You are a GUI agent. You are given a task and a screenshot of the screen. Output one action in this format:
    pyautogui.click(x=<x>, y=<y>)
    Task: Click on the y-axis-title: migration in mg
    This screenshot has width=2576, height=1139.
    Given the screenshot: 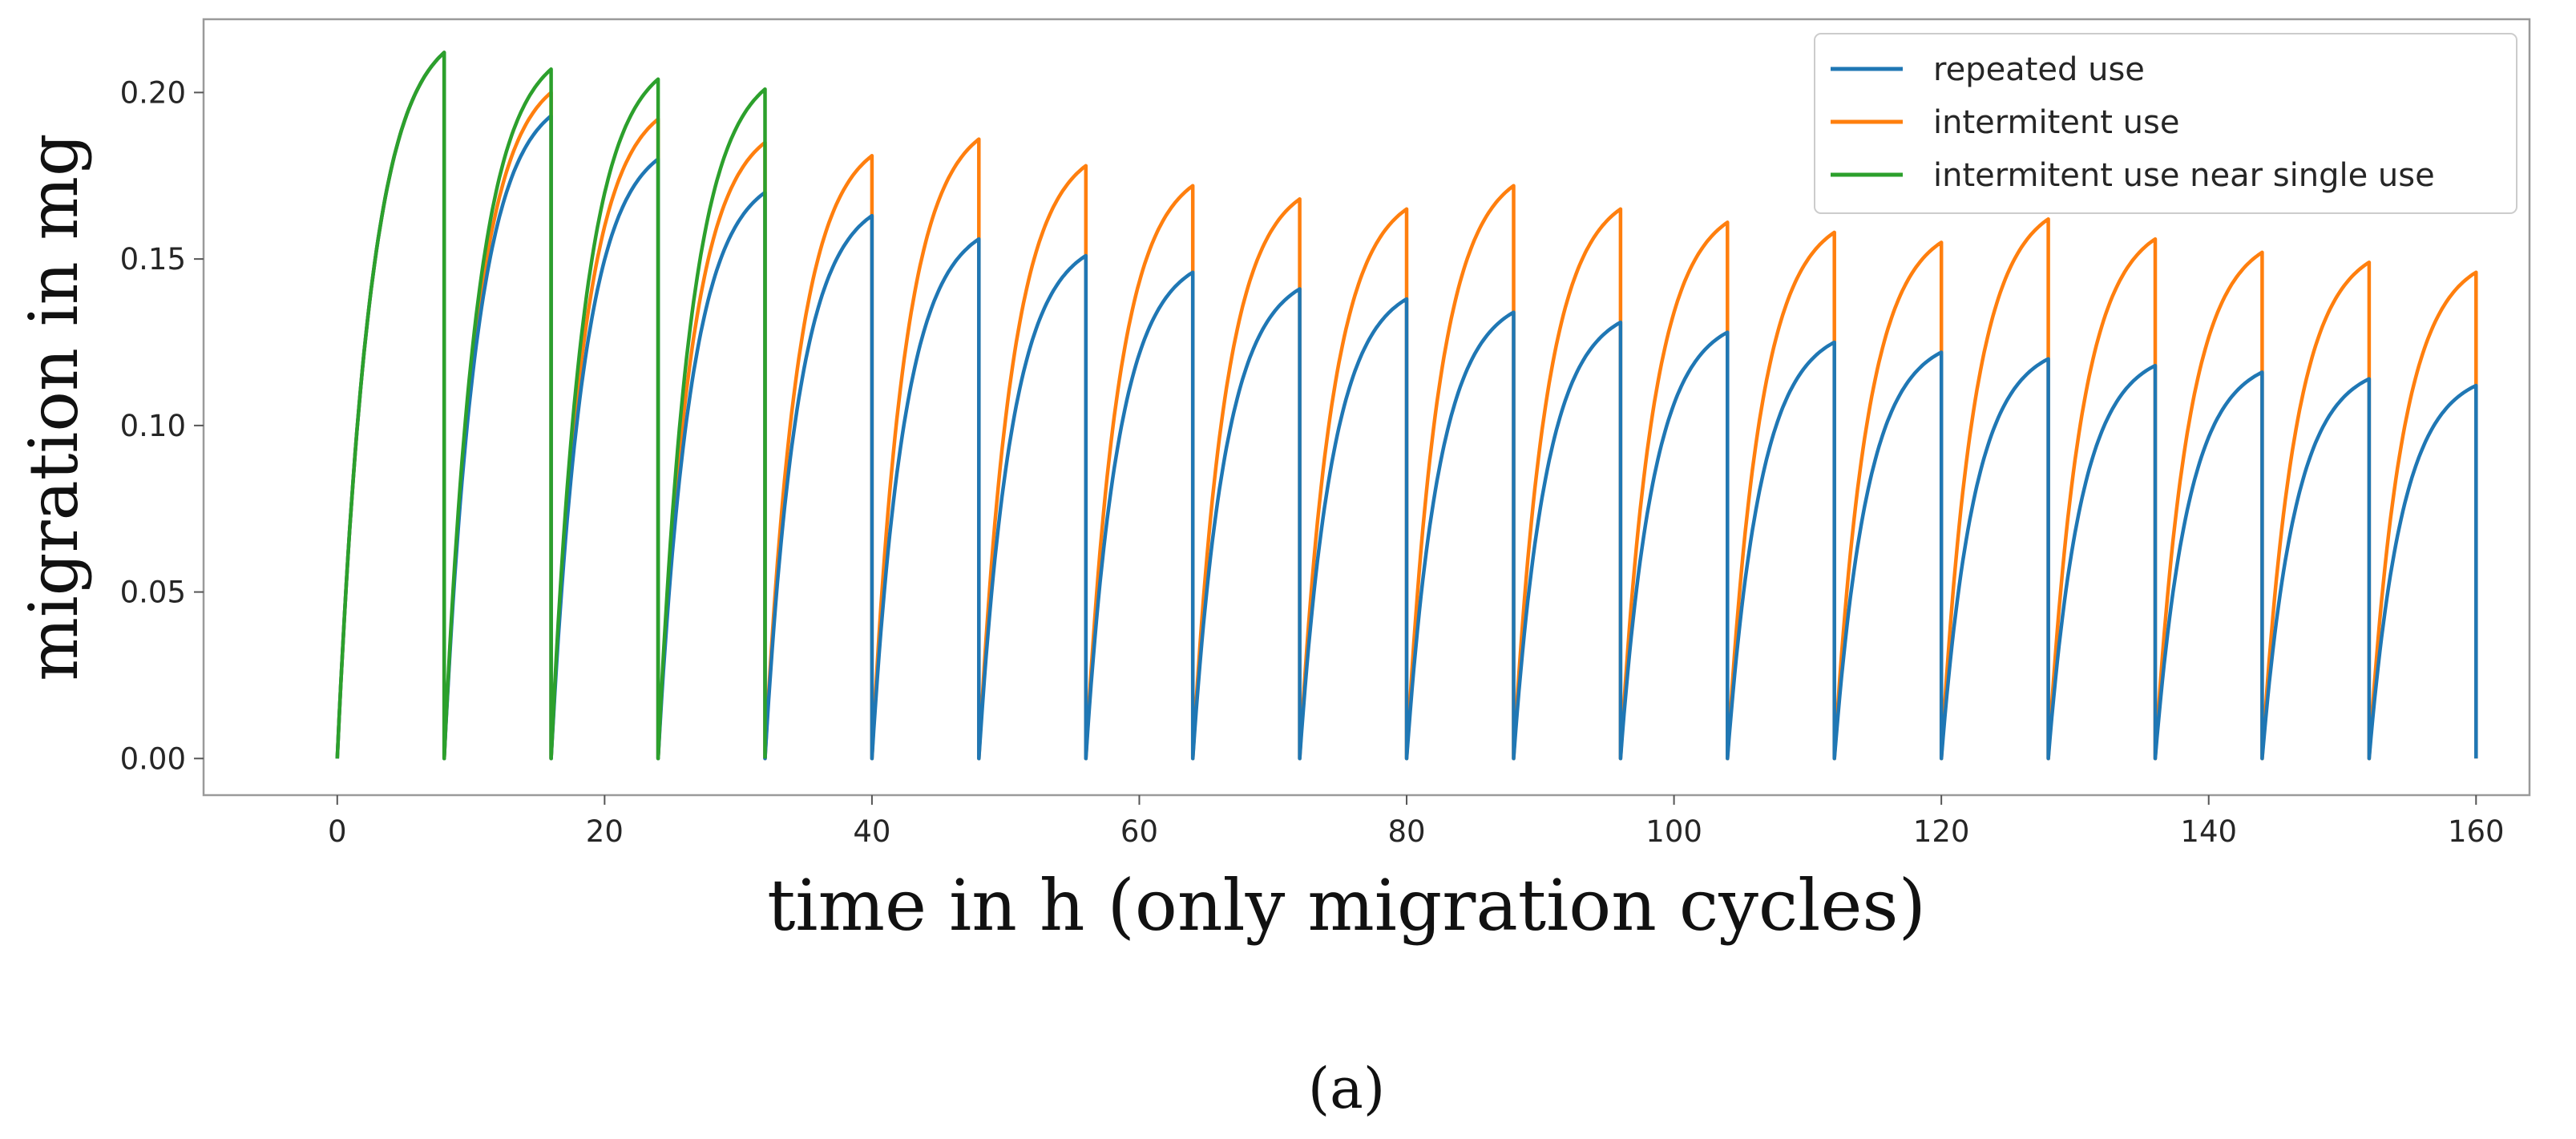 What is the action you would take?
    pyautogui.click(x=53, y=407)
    